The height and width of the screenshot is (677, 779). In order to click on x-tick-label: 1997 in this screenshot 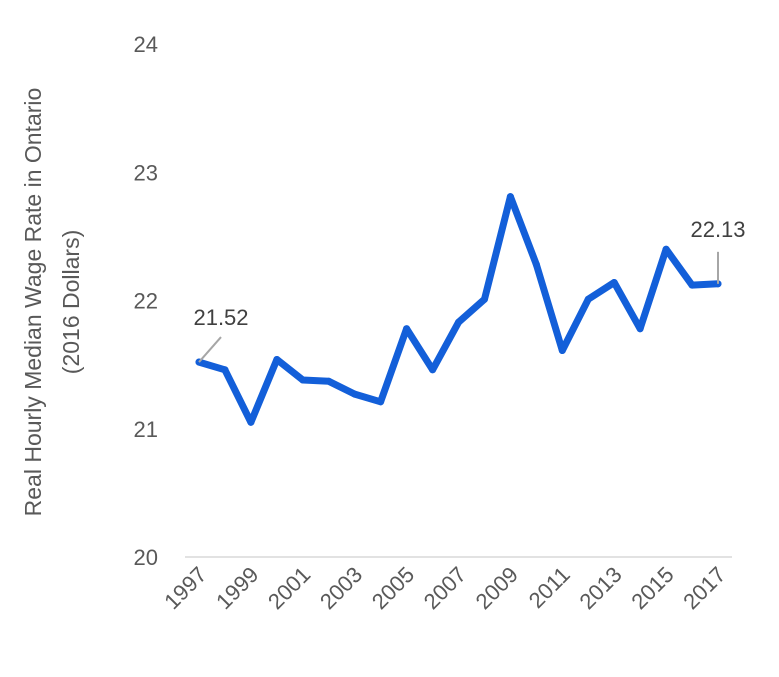, I will do `click(185, 588)`.